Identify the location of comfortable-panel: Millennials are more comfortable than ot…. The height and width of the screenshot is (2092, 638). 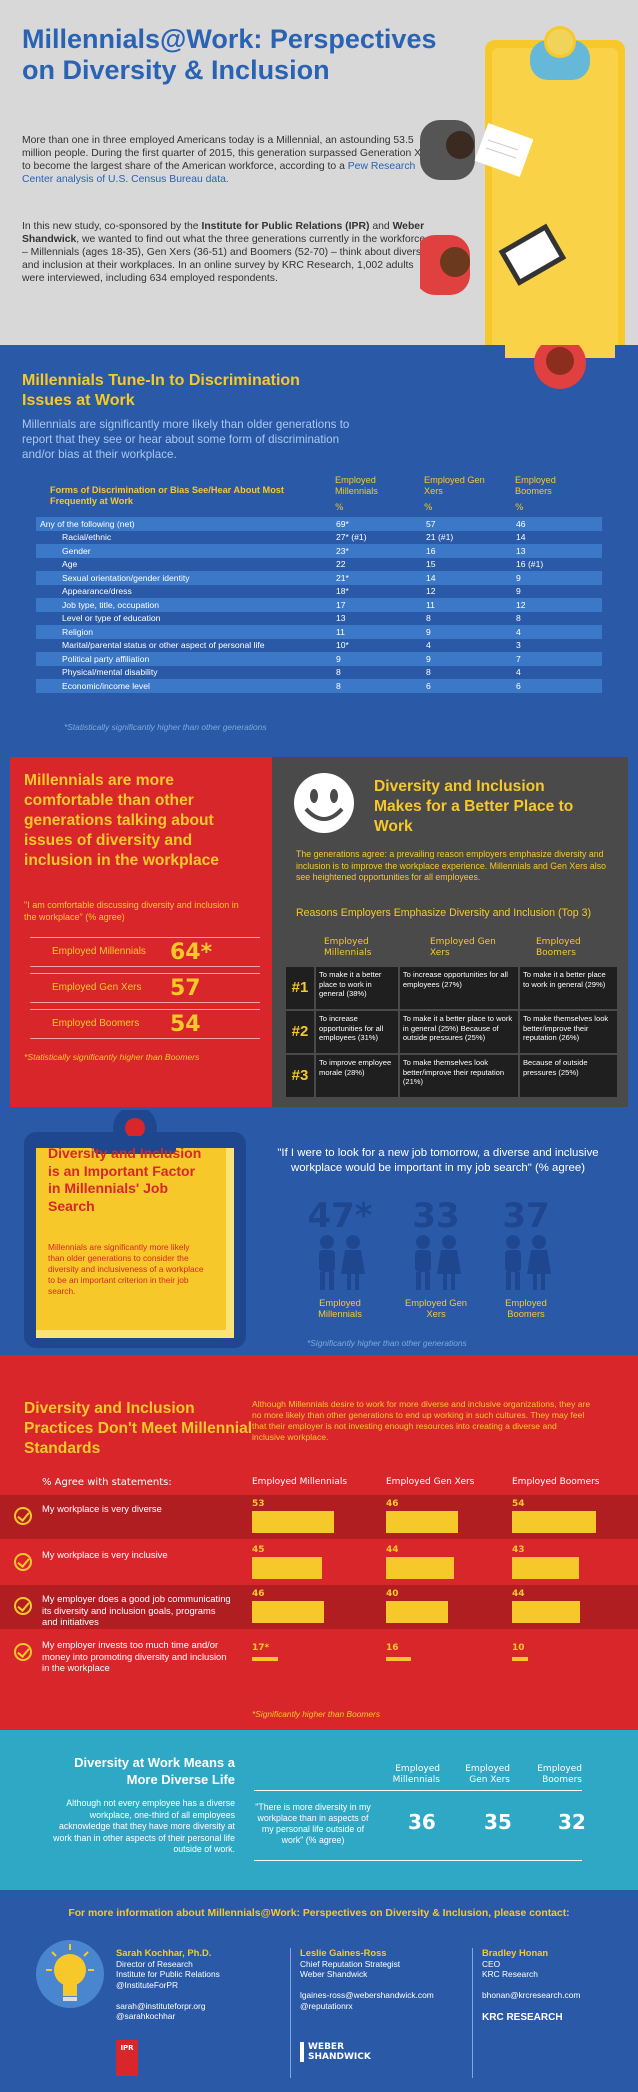
(141, 932).